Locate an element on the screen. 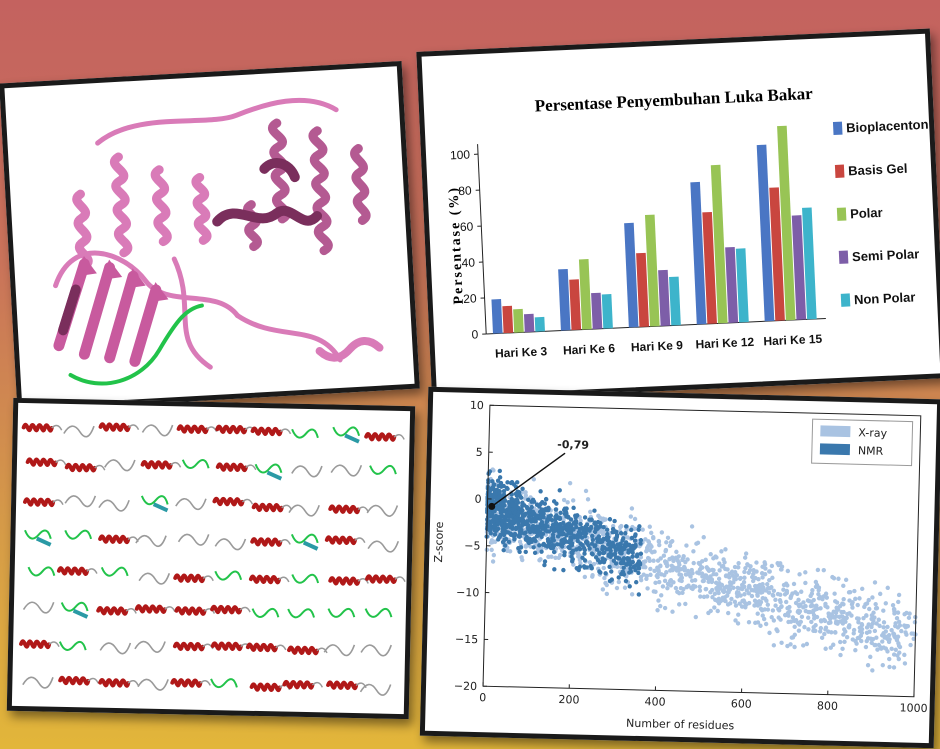 Image resolution: width=940 pixels, height=749 pixels. y-tick-label: −10 is located at coordinates (468, 593).